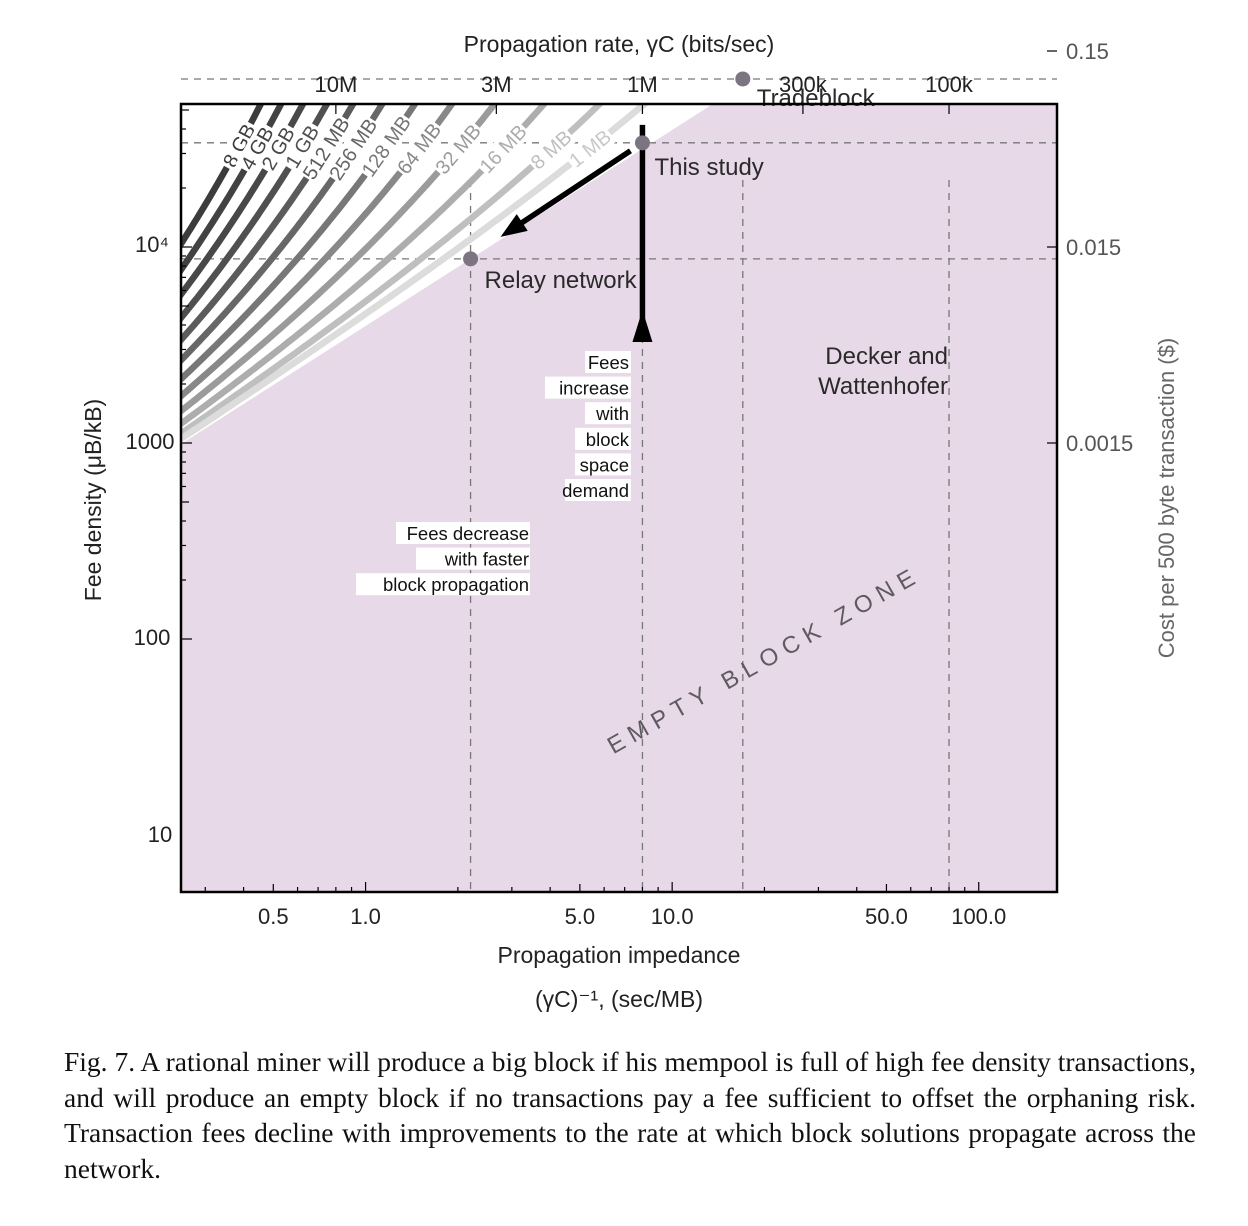 The width and height of the screenshot is (1248, 1226). Describe the element at coordinates (642, 84) in the screenshot. I see `top-tick-label: 1M` at that location.